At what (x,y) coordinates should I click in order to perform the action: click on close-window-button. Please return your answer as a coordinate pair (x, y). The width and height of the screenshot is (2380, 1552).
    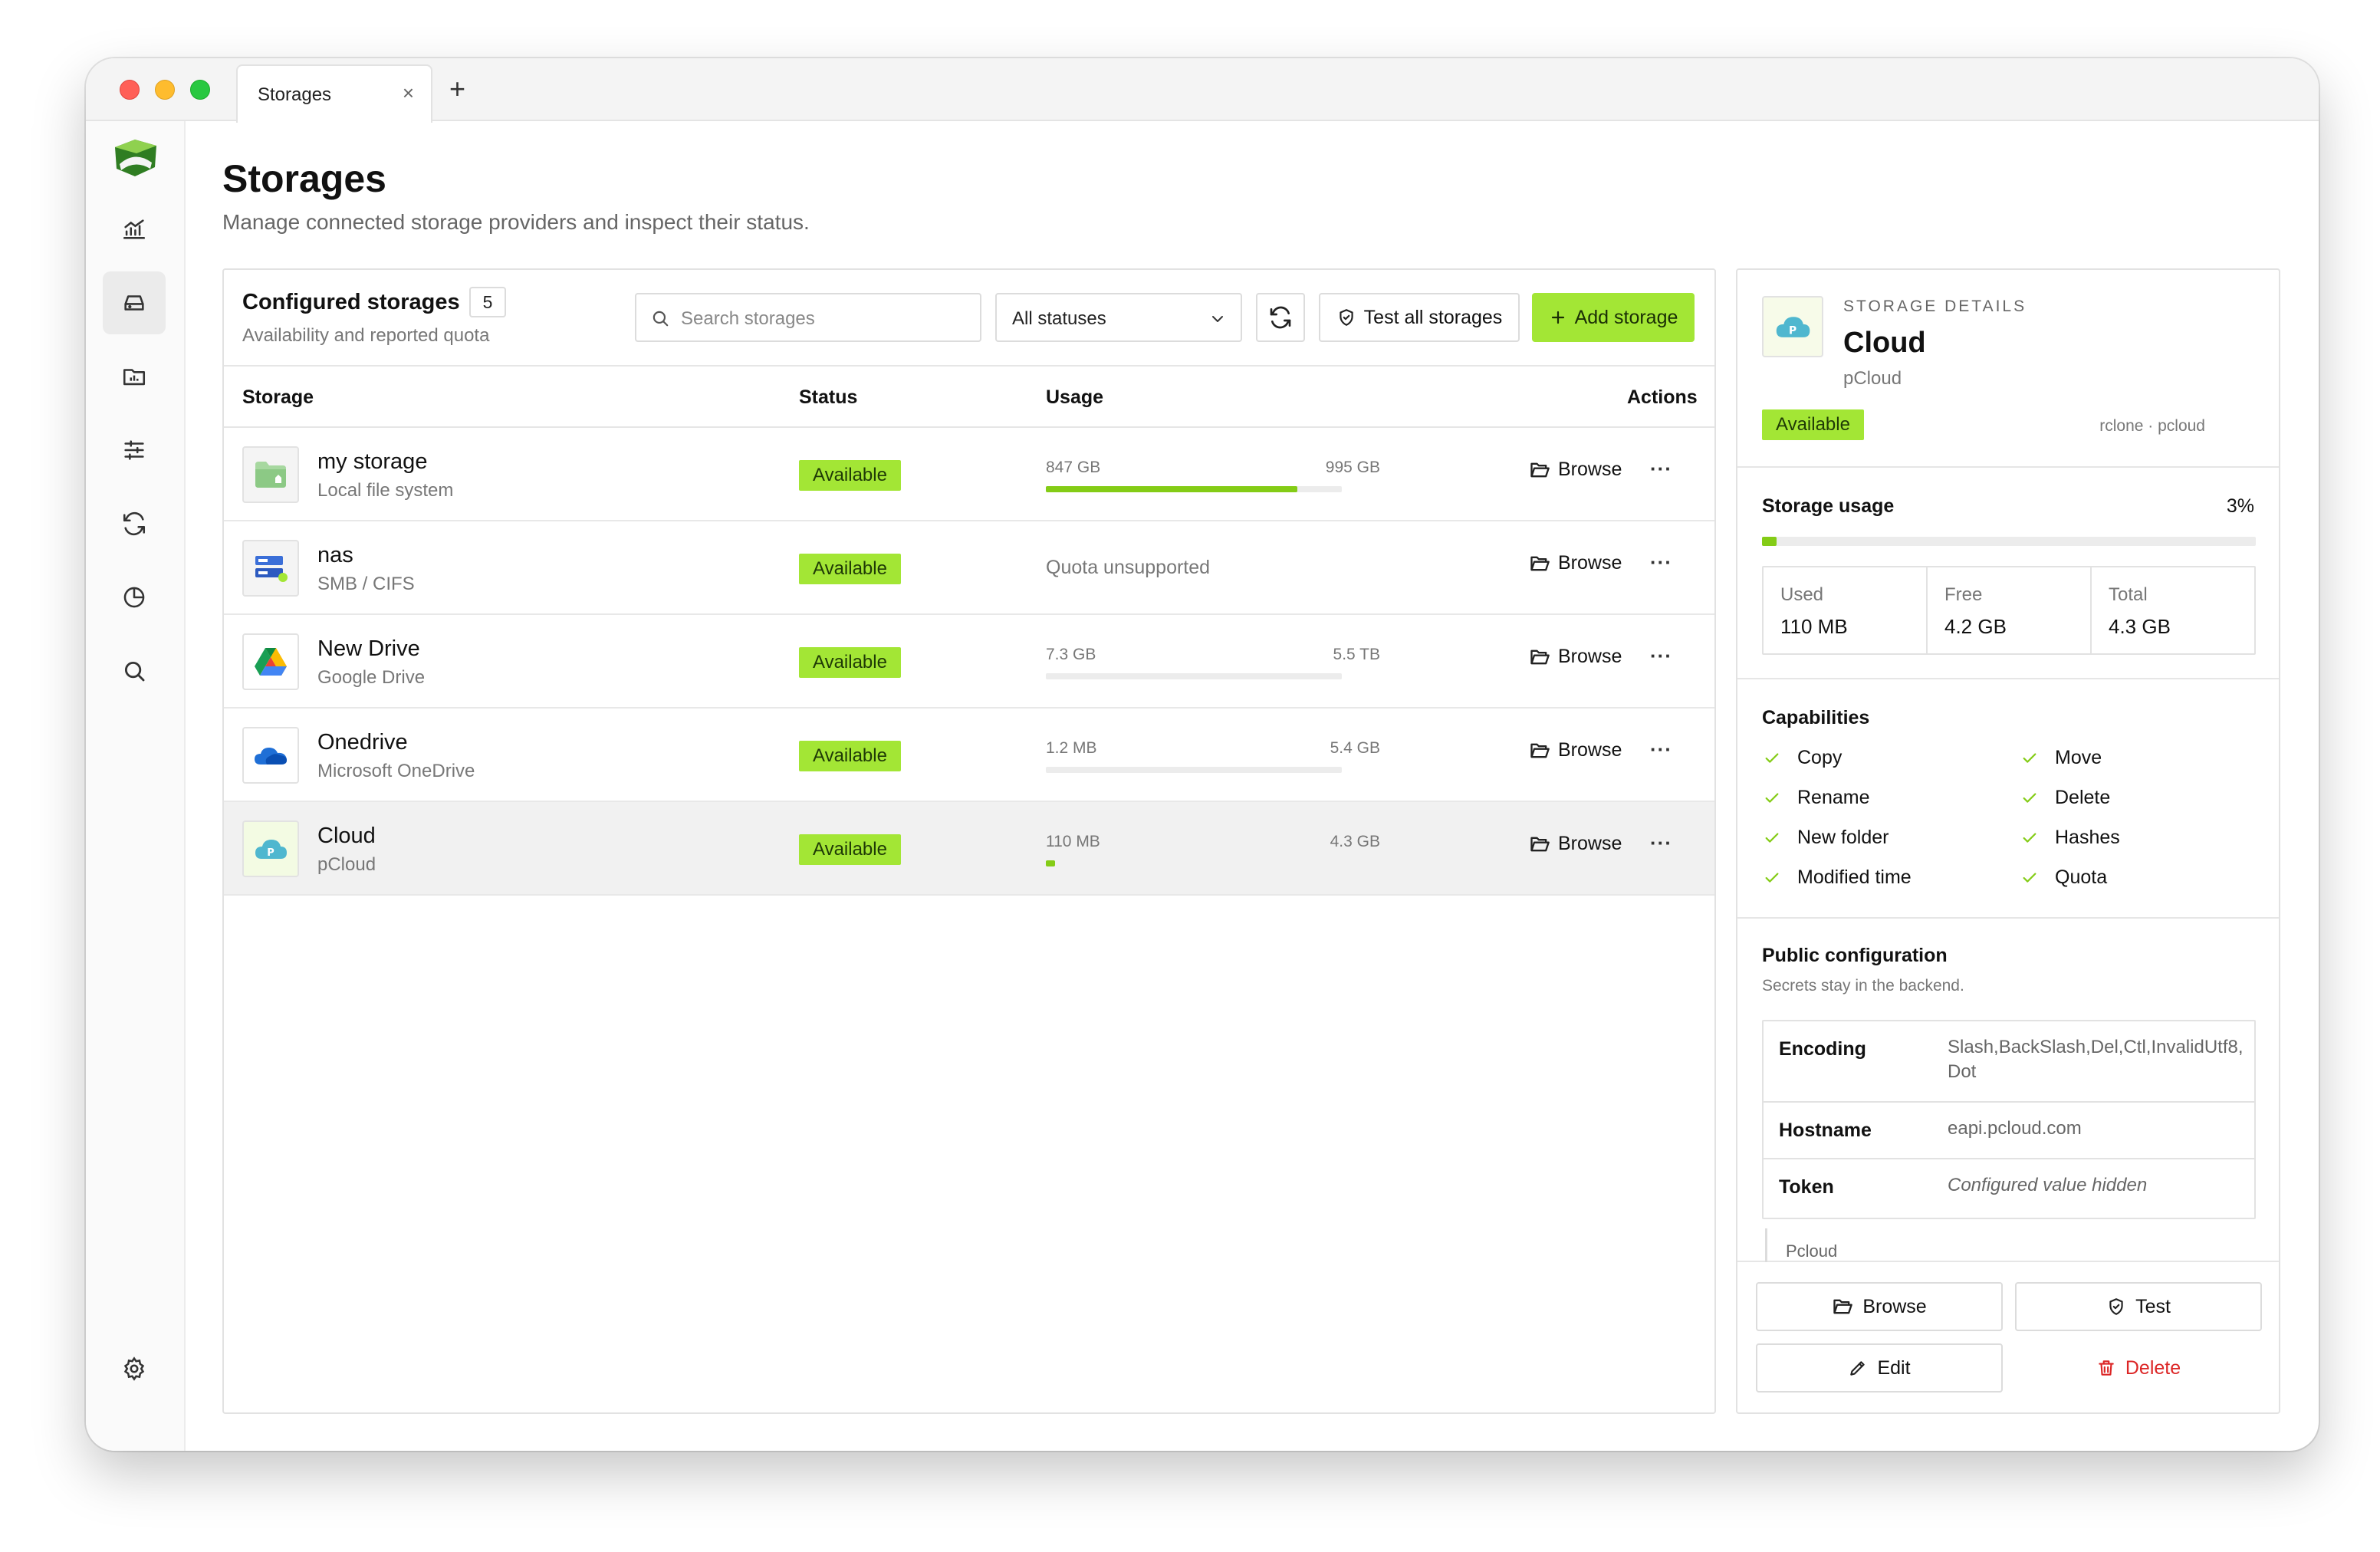
    Looking at the image, I should click on (130, 90).